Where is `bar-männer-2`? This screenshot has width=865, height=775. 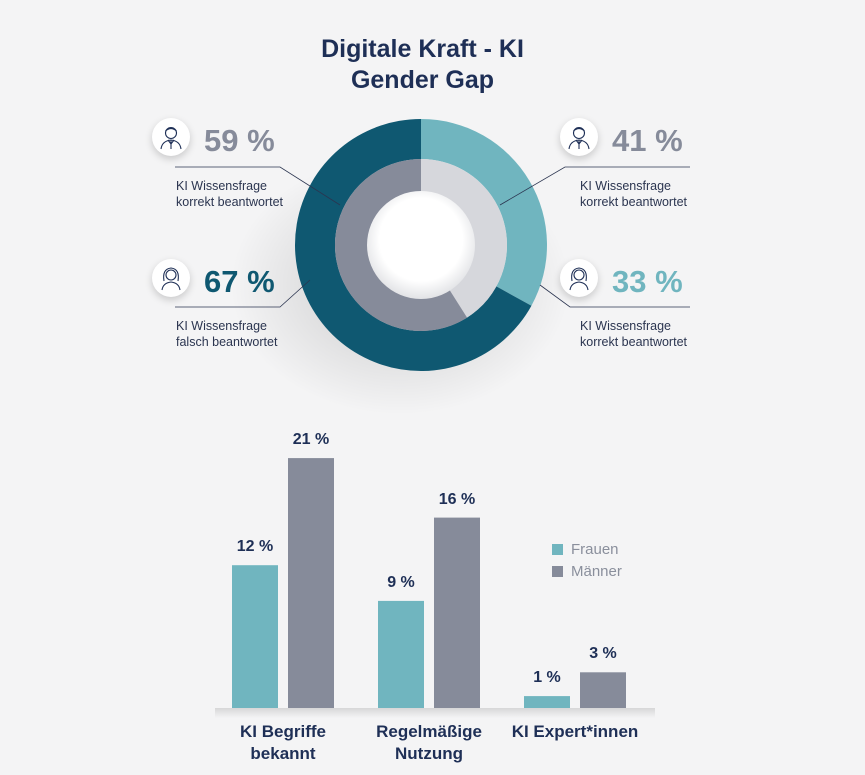
bar-männer-2 is located at coordinates (603, 690).